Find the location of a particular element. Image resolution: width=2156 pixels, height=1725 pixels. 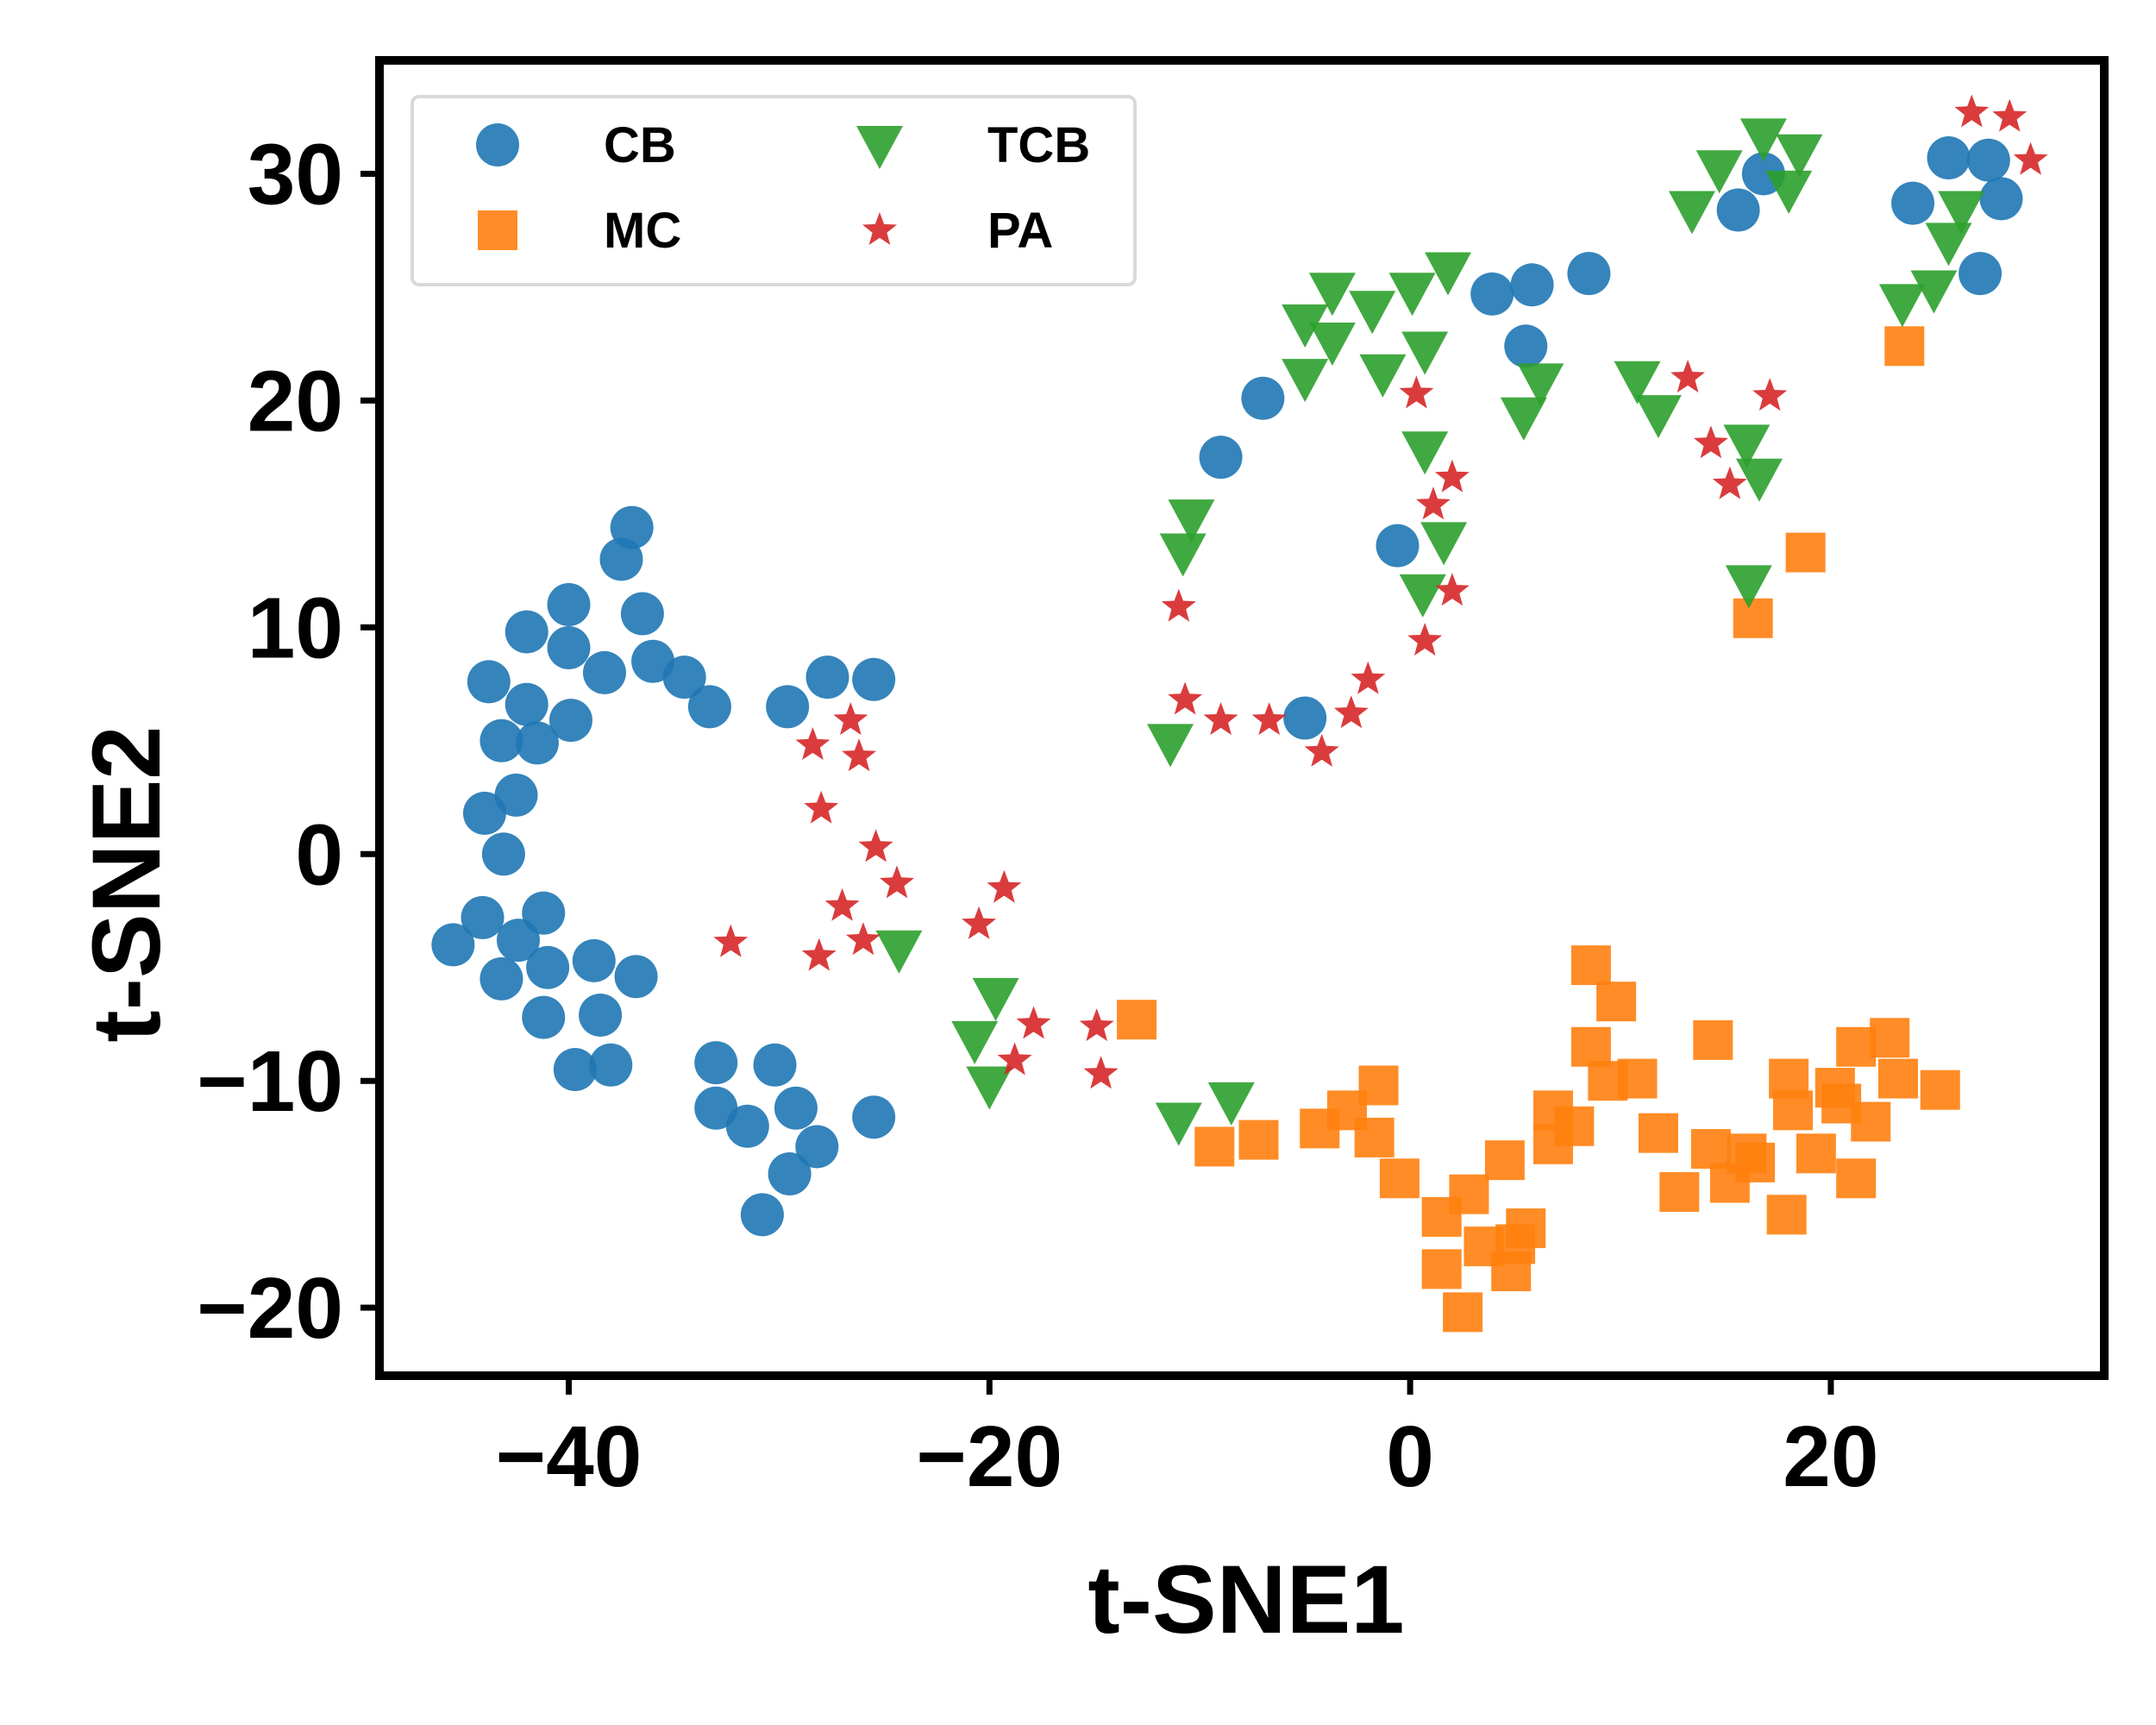

y-tick-label: 0 is located at coordinates (319, 855).